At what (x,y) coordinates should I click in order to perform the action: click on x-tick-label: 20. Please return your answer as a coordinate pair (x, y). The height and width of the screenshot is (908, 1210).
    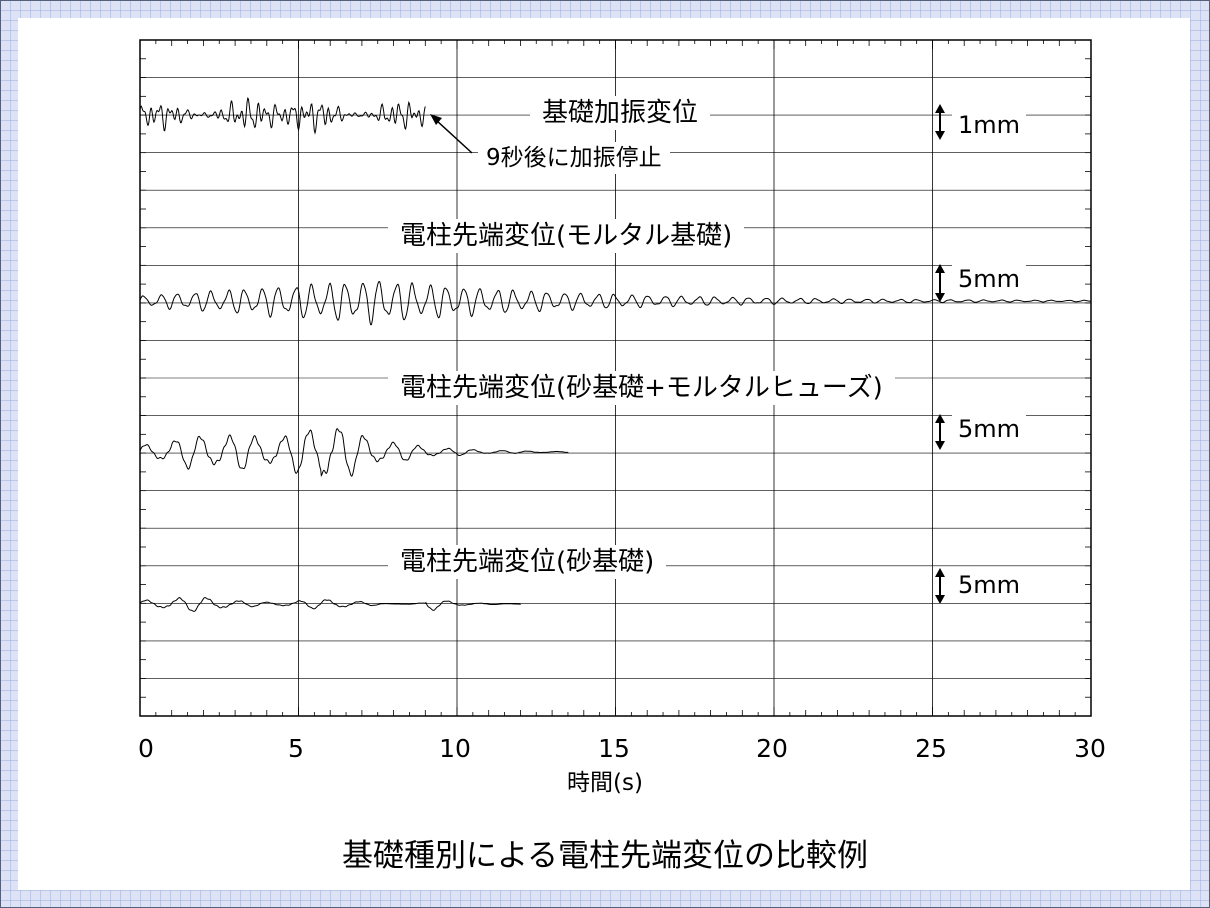
    Looking at the image, I should click on (772, 748).